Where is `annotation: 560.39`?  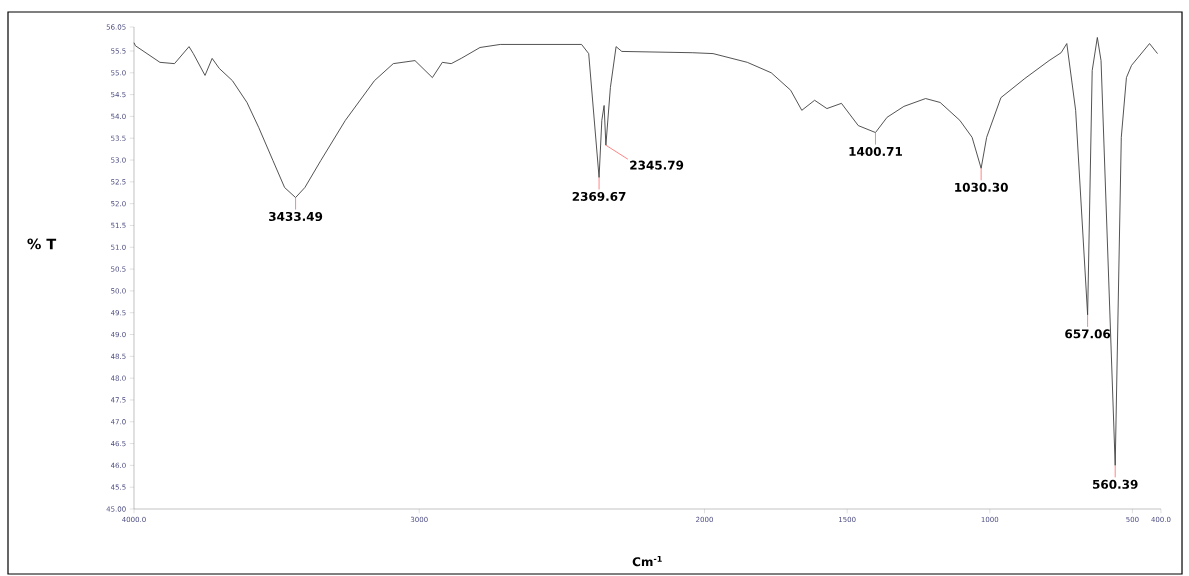 annotation: 560.39 is located at coordinates (1115, 484).